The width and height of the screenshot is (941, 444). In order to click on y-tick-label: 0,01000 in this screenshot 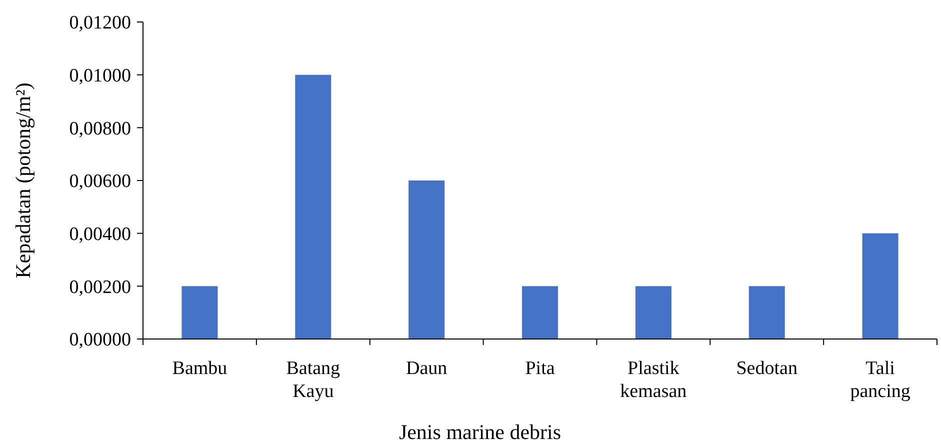, I will do `click(100, 75)`.